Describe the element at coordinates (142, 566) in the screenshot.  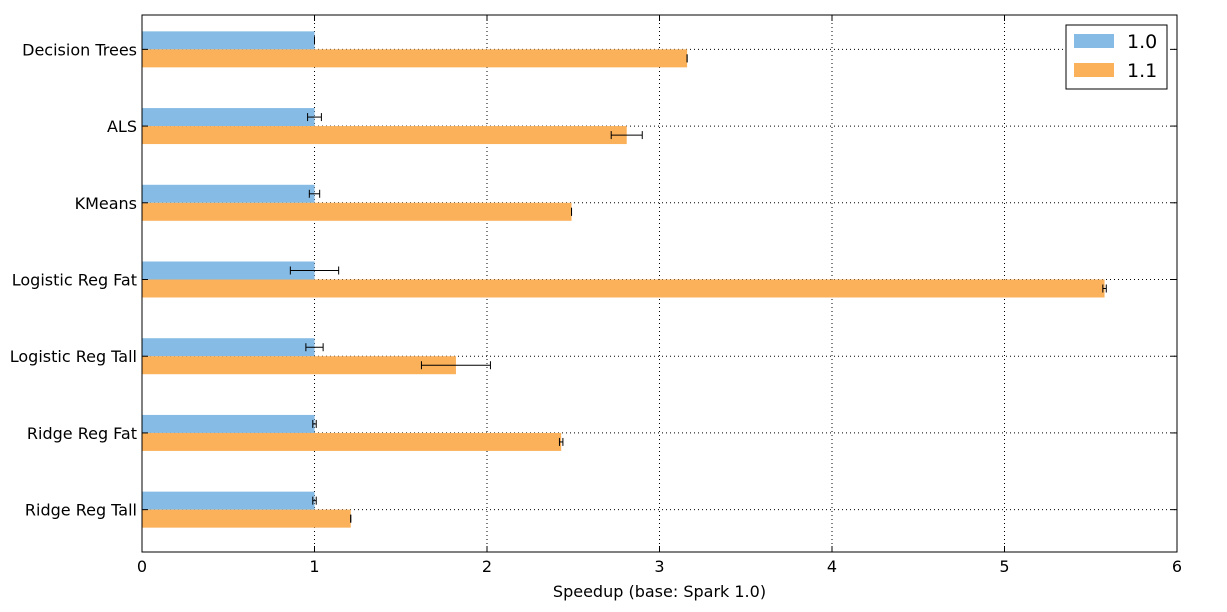
I see `x-tick-label: 0` at that location.